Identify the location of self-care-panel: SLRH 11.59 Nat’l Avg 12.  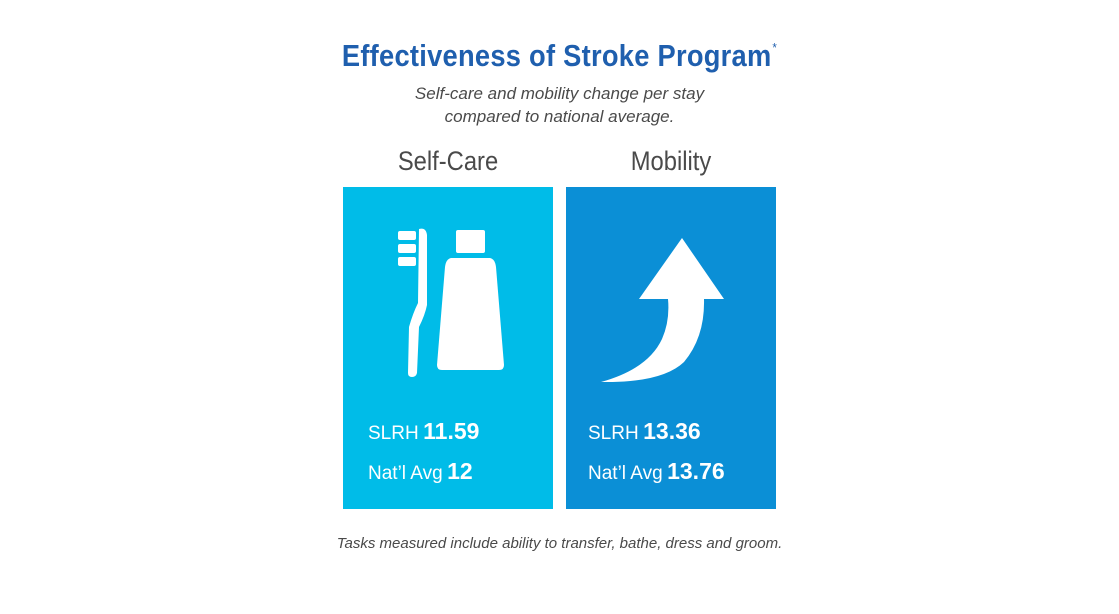
(448, 348).